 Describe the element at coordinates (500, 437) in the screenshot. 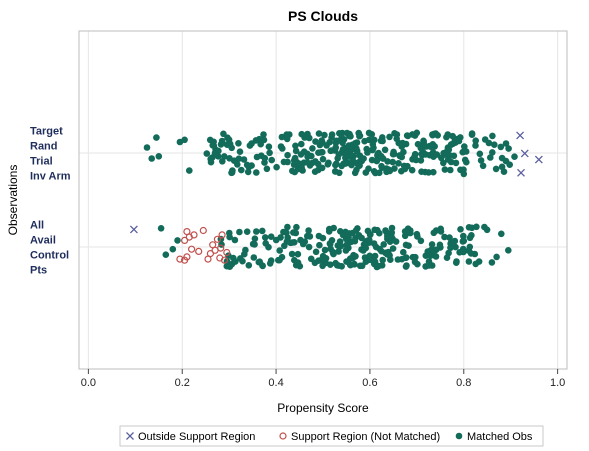

I see `legend-label-matched: Matched Obs` at that location.